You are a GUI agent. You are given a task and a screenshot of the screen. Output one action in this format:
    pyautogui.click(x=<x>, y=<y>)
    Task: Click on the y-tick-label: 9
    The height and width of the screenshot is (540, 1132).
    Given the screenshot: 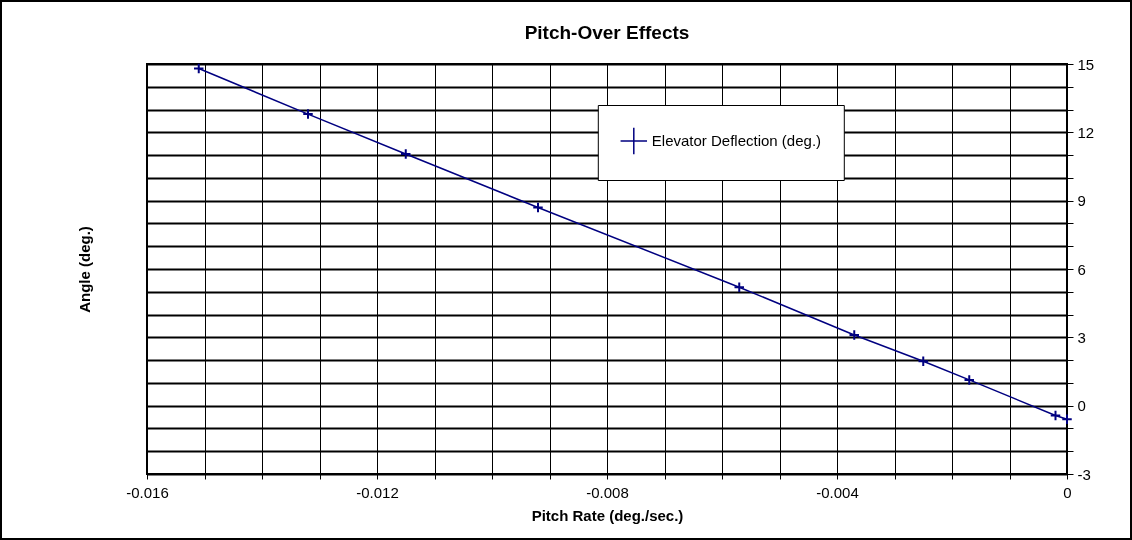 What is the action you would take?
    pyautogui.click(x=1081, y=201)
    